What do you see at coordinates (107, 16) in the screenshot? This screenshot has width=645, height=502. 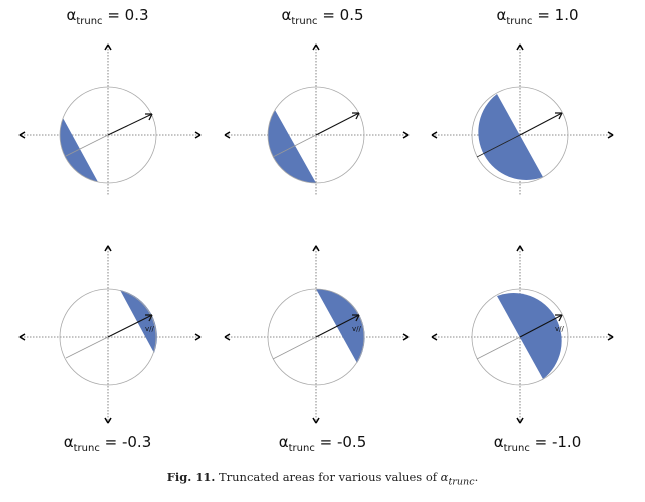 I see `panel-label: αtrunc = 0.3` at bounding box center [107, 16].